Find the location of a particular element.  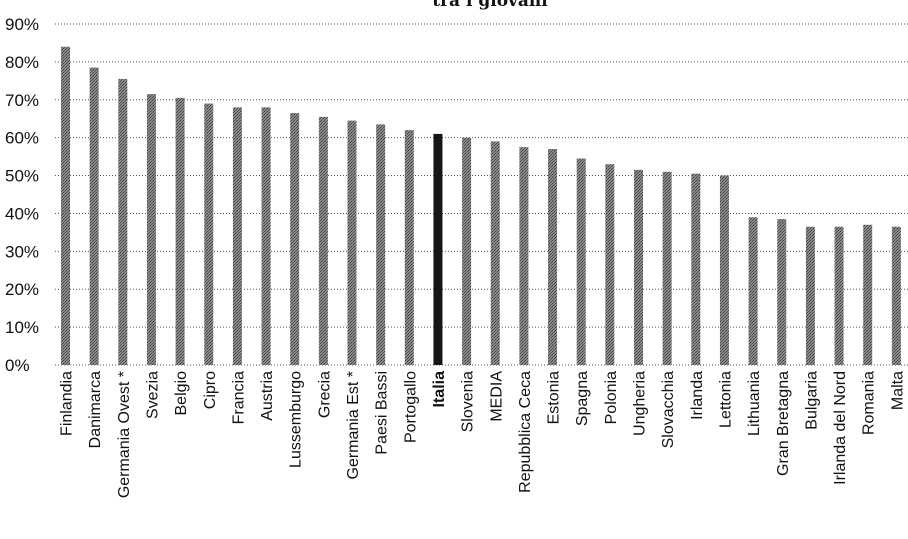

x-tick-label: Slovacchia is located at coordinates (668, 409).